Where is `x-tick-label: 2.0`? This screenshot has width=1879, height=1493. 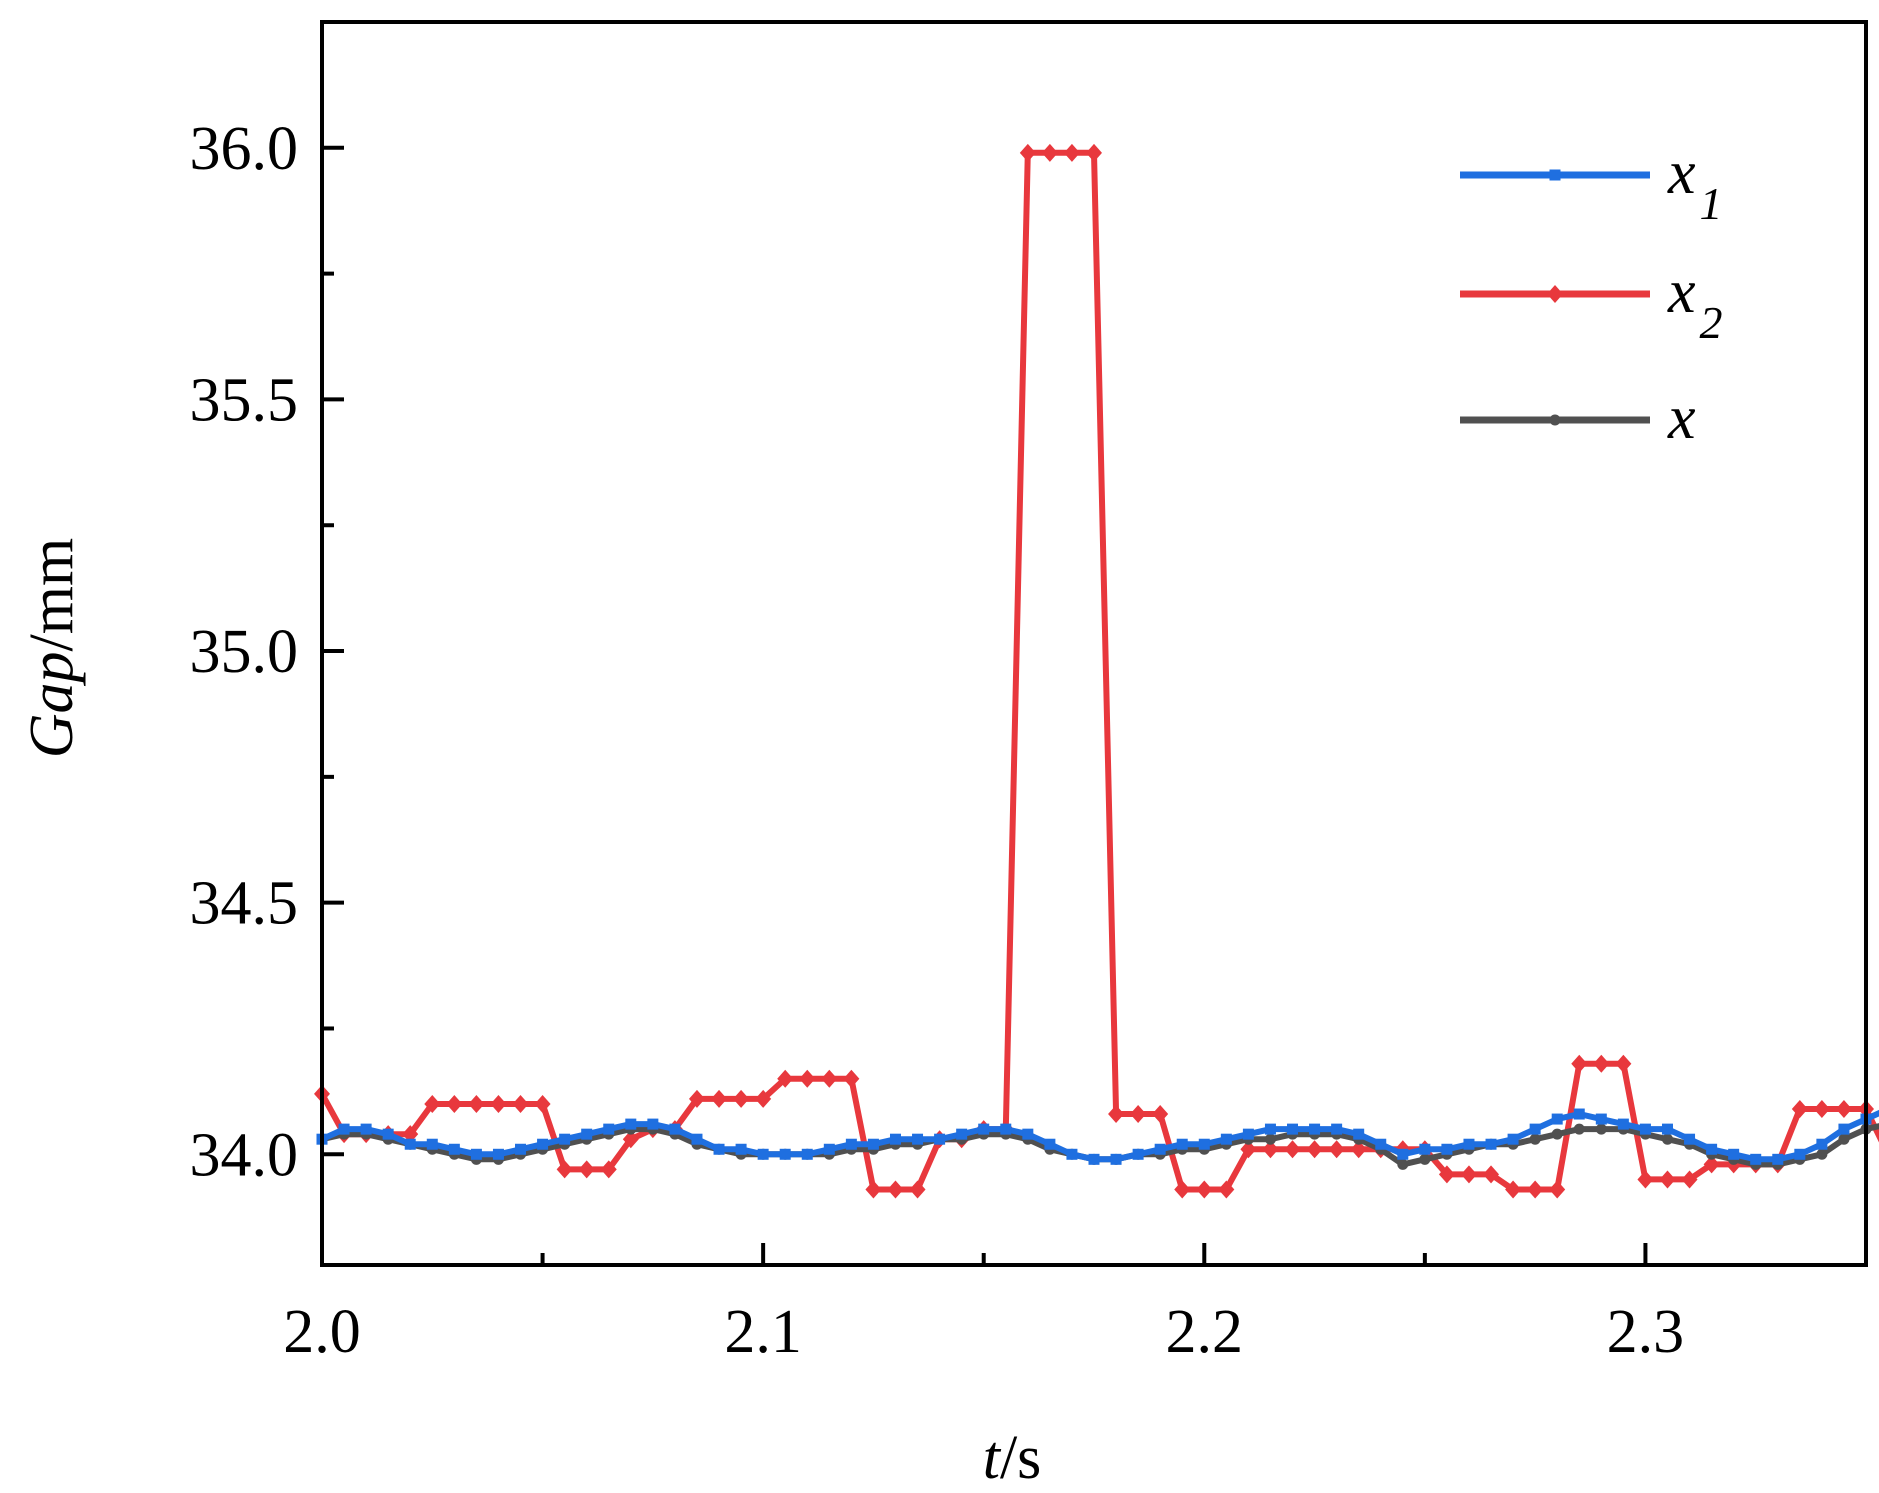
x-tick-label: 2.0 is located at coordinates (322, 1332).